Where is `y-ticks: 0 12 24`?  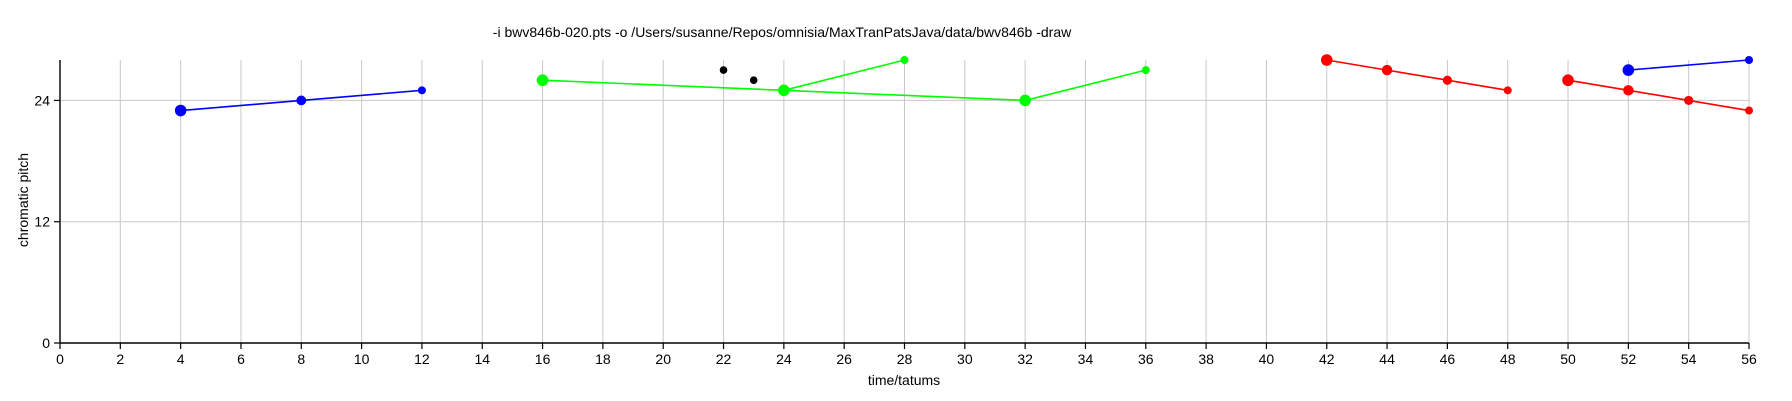
y-ticks: 0 12 24 is located at coordinates (47, 221).